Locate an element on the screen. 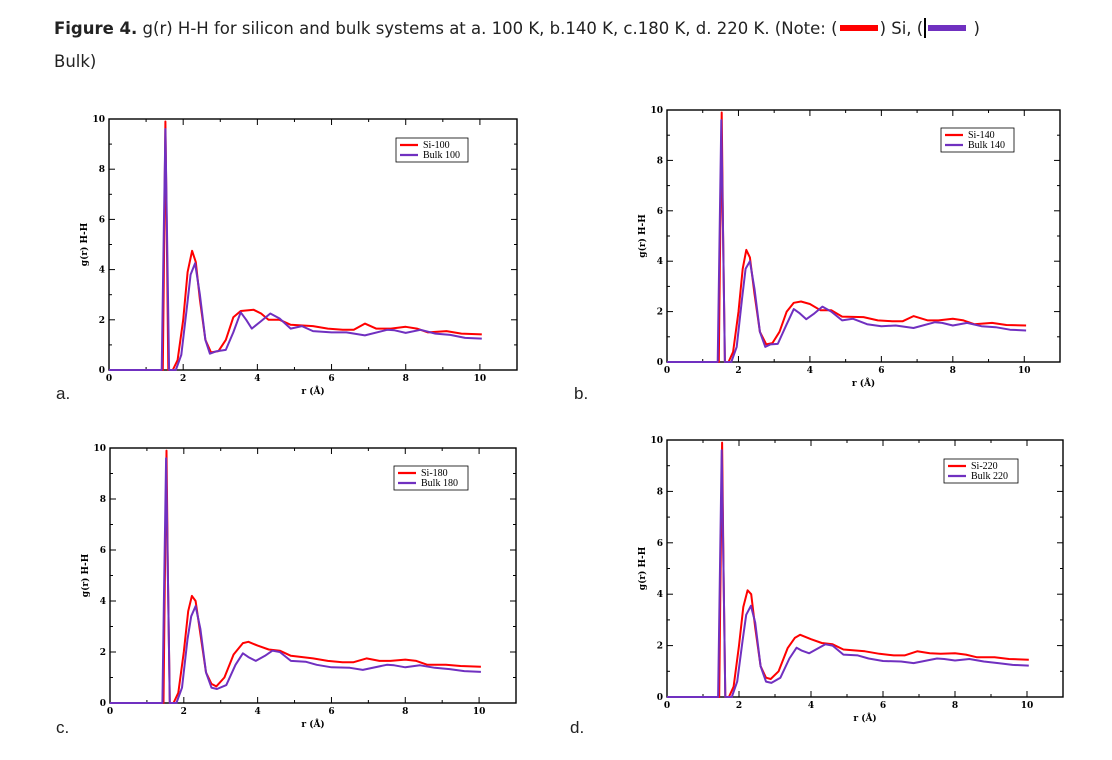  caption-prefix: Figure 4. is located at coordinates (96, 28).